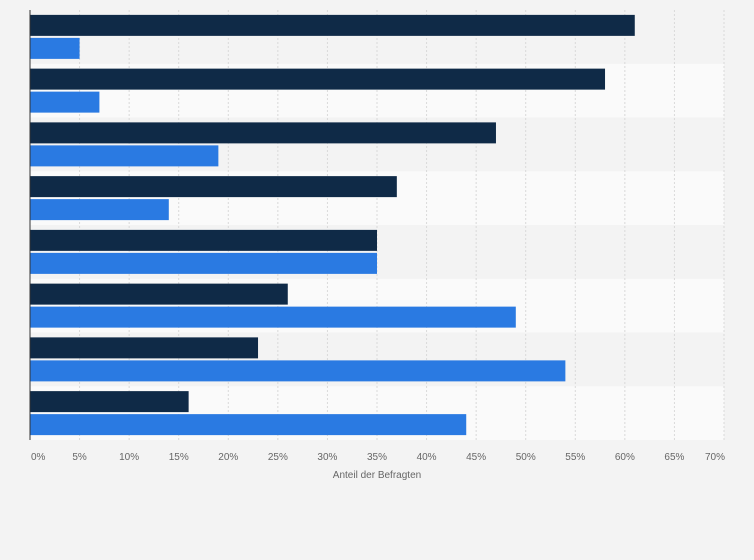 The image size is (754, 560). What do you see at coordinates (377, 475) in the screenshot?
I see `x-axis-title: Anteil der Befragten` at bounding box center [377, 475].